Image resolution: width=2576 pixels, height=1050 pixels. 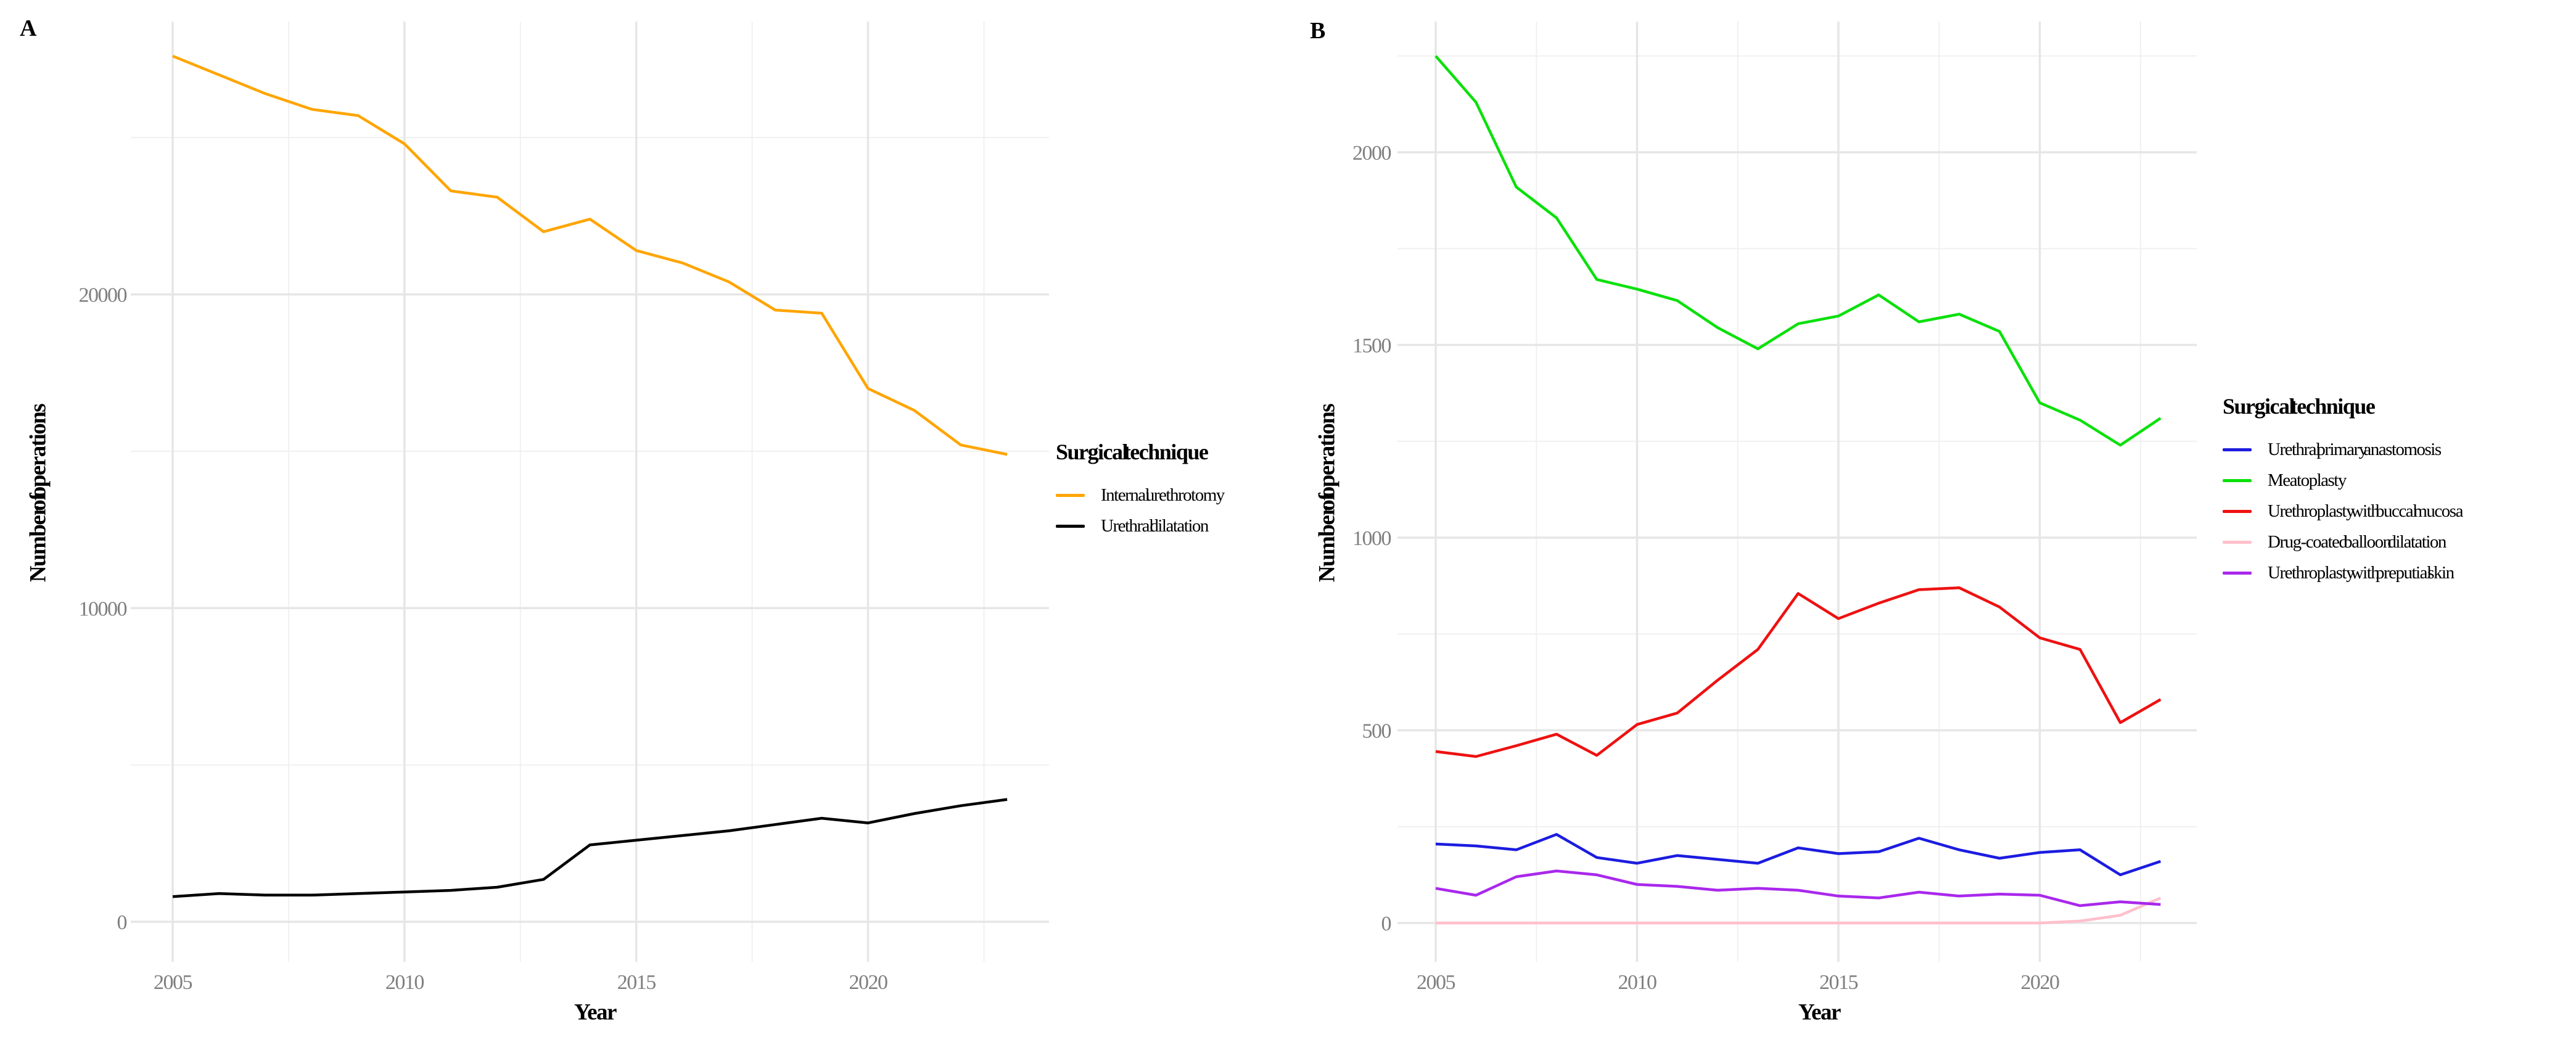 I want to click on legend-label: Meatoplasty, so click(x=2307, y=480).